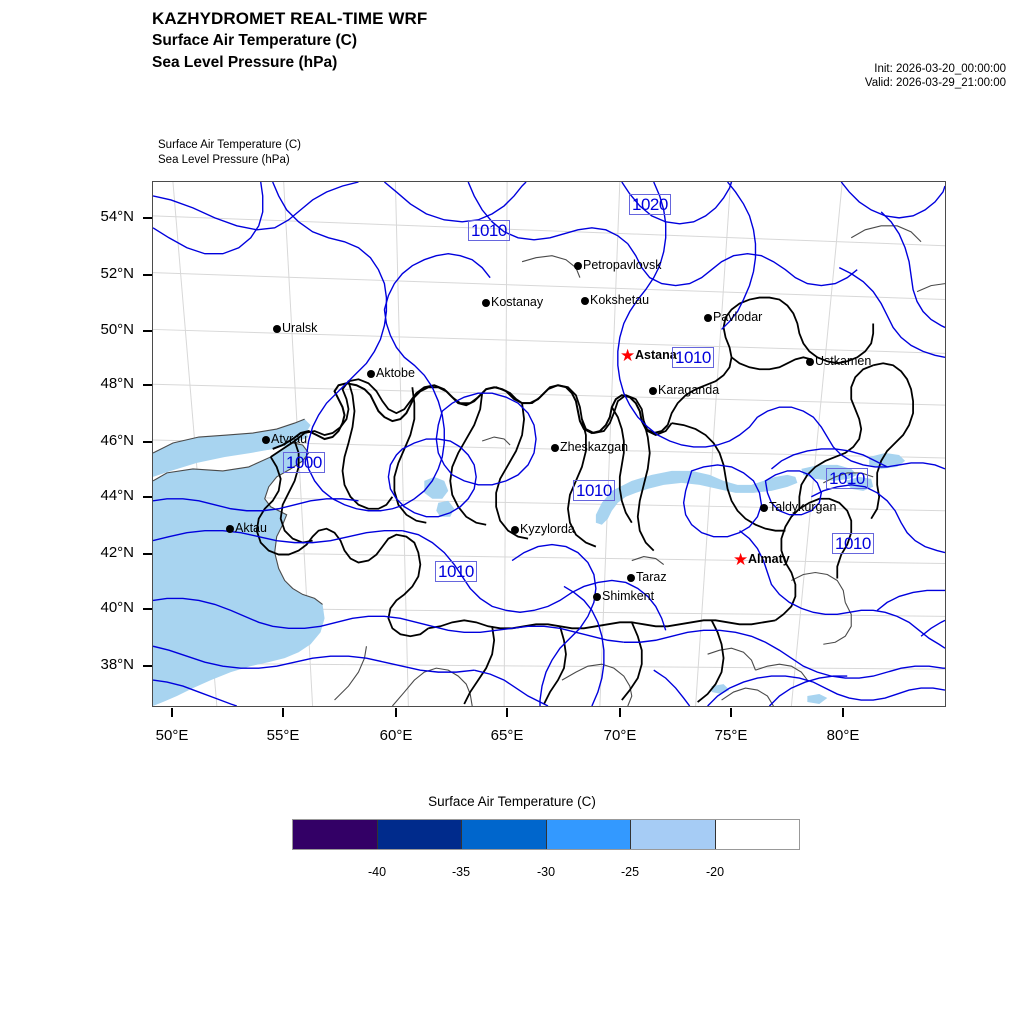  Describe the element at coordinates (461, 872) in the screenshot. I see `colorbar-tick-label: -35` at that location.